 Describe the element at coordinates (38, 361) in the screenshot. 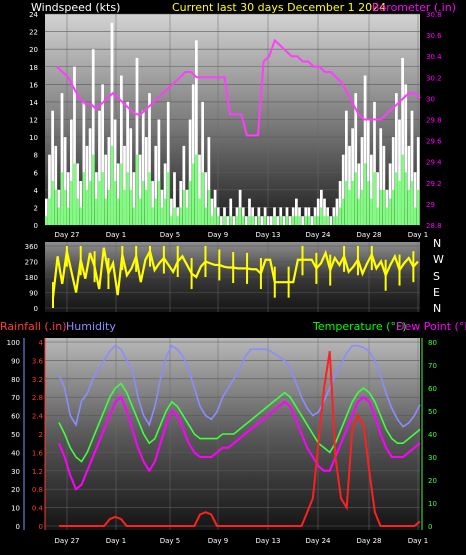

I see `rain-y-tick-label: 3.6` at that location.